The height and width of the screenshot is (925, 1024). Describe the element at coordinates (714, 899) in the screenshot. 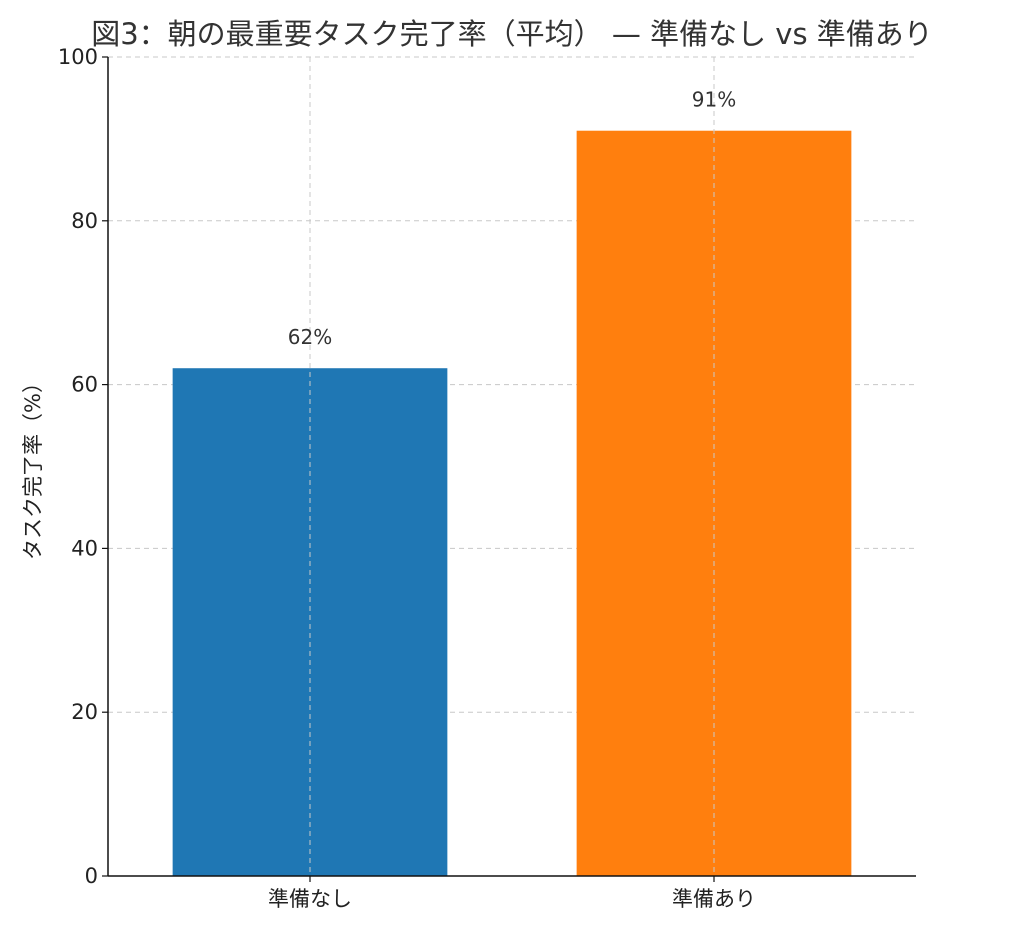

I see `x-tick-label: 準備あり` at that location.